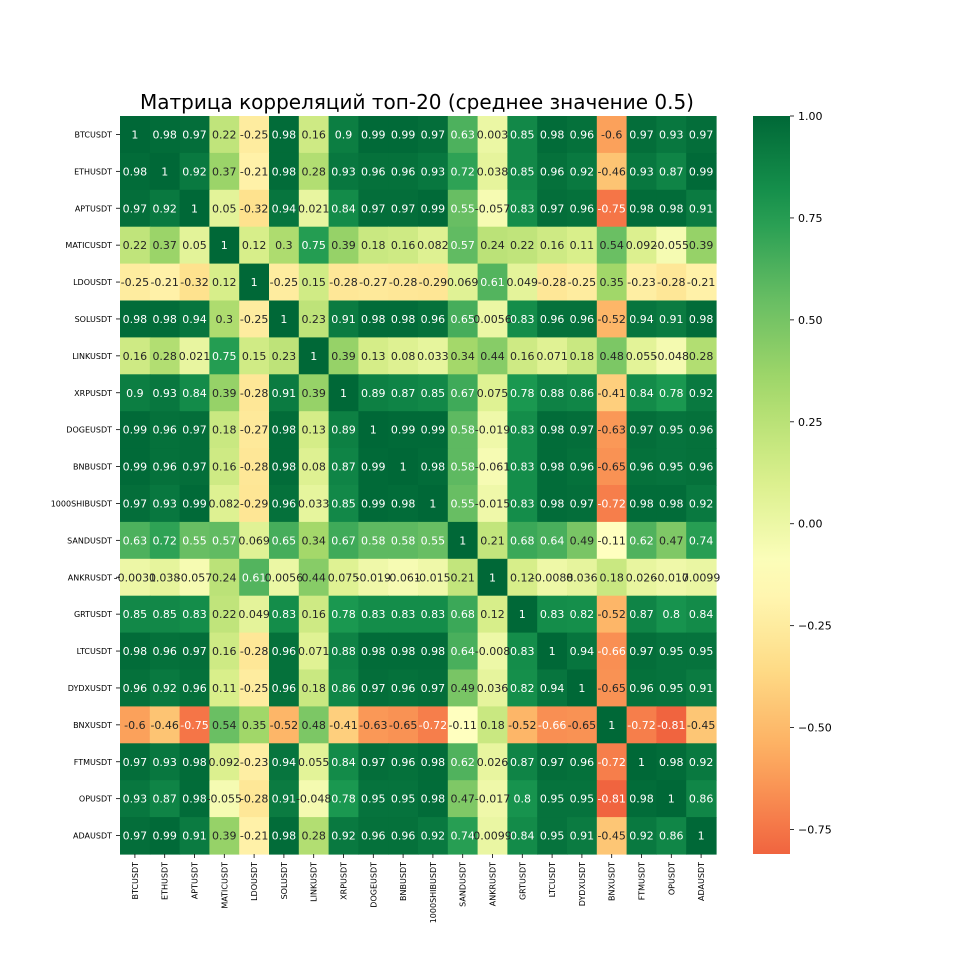  Describe the element at coordinates (224, 885) in the screenshot. I see `x-tick-label: MATICUSDT` at that location.